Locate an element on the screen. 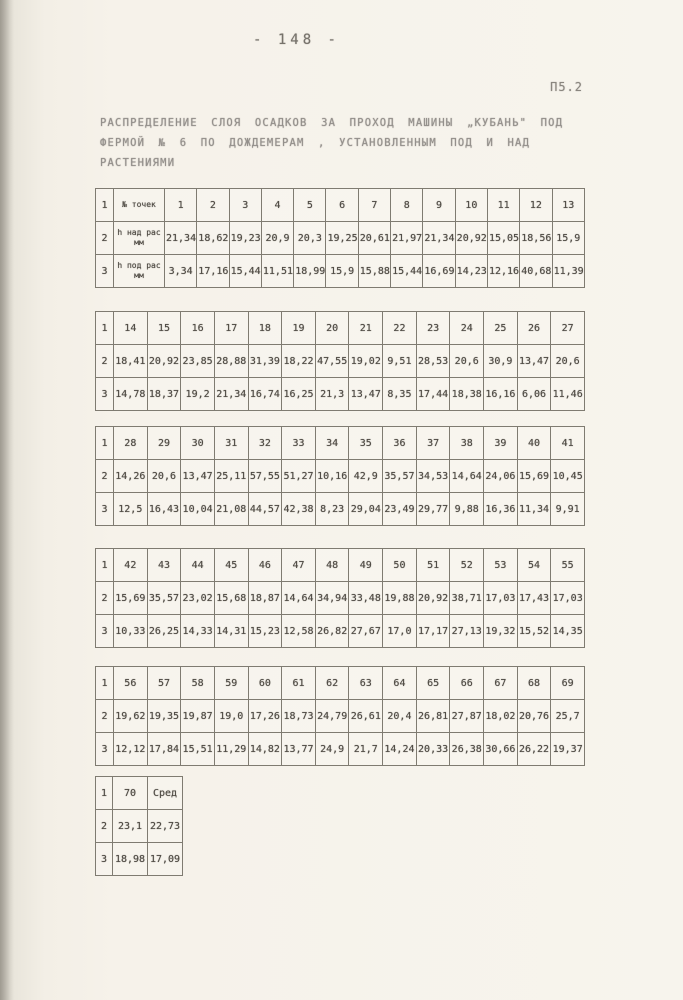  column-header-cell: 17 is located at coordinates (231, 328).